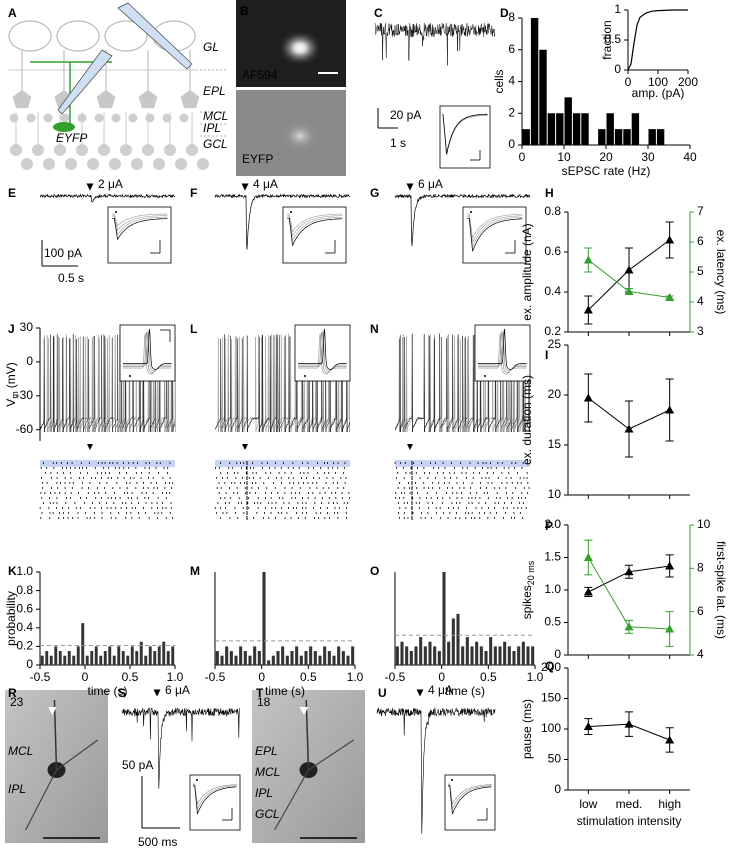 The width and height of the screenshot is (748, 853). Describe the element at coordinates (555, 494) in the screenshot. I see `y-tick-label: 10` at that location.